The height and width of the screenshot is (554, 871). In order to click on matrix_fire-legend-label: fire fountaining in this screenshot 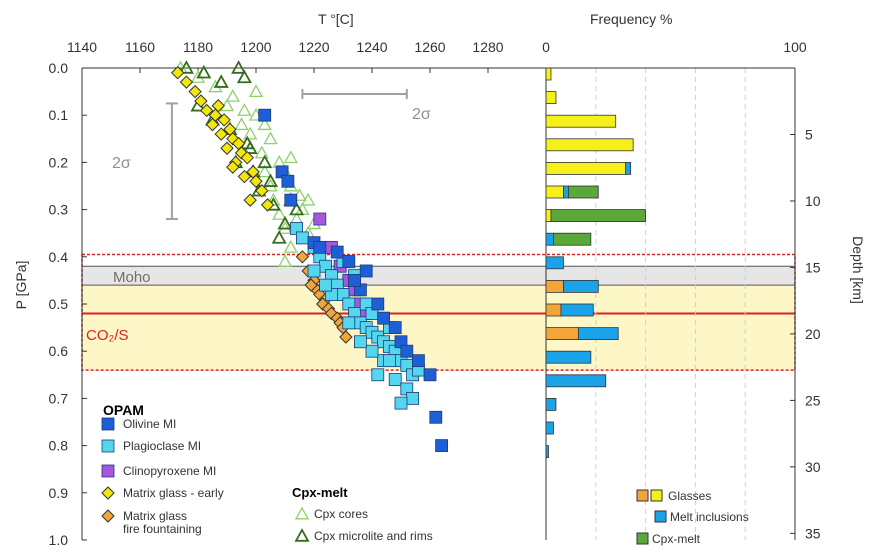, I will do `click(162, 529)`.